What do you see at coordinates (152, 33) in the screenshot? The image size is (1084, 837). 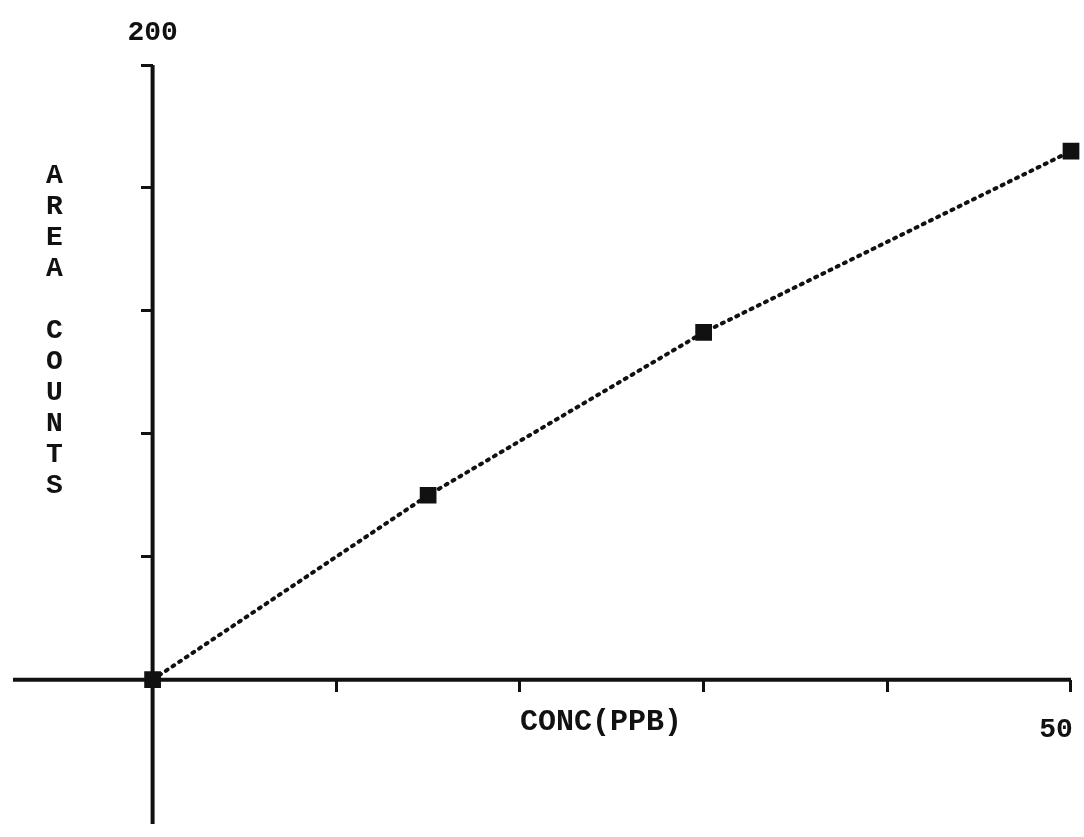 I see `text: 200` at bounding box center [152, 33].